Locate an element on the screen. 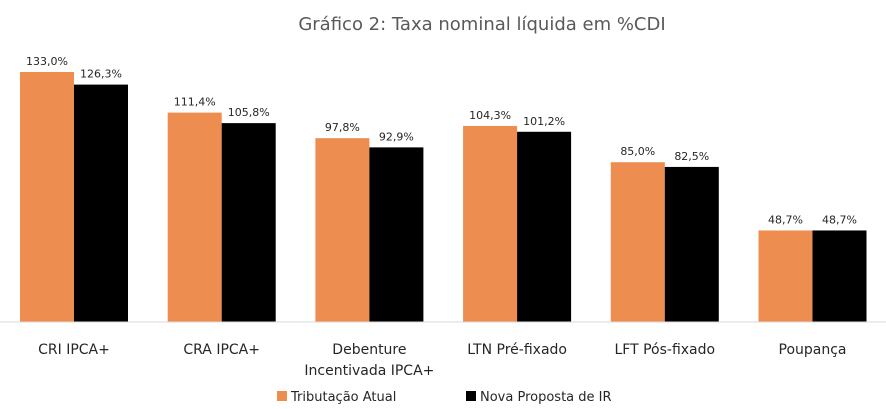 This screenshot has height=409, width=886. bar-s0-c5 is located at coordinates (785, 276).